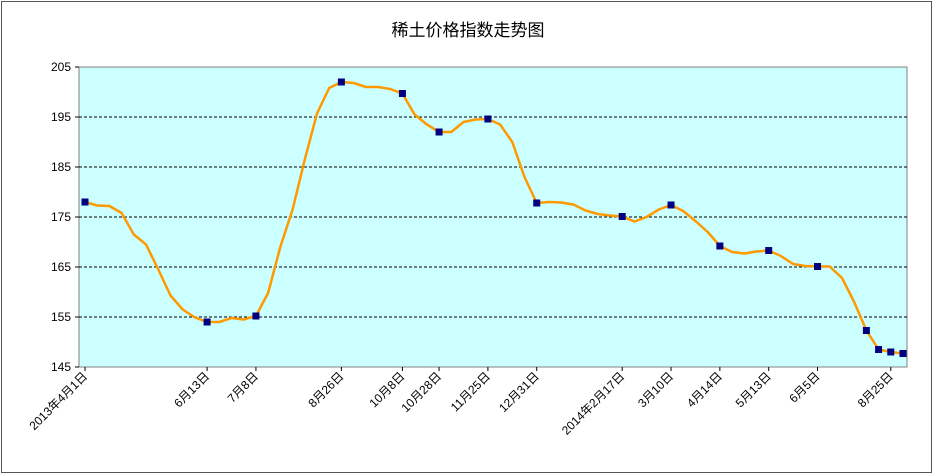 The width and height of the screenshot is (935, 476). What do you see at coordinates (519, 392) in the screenshot?
I see `x-tick-label: 12月31日` at bounding box center [519, 392].